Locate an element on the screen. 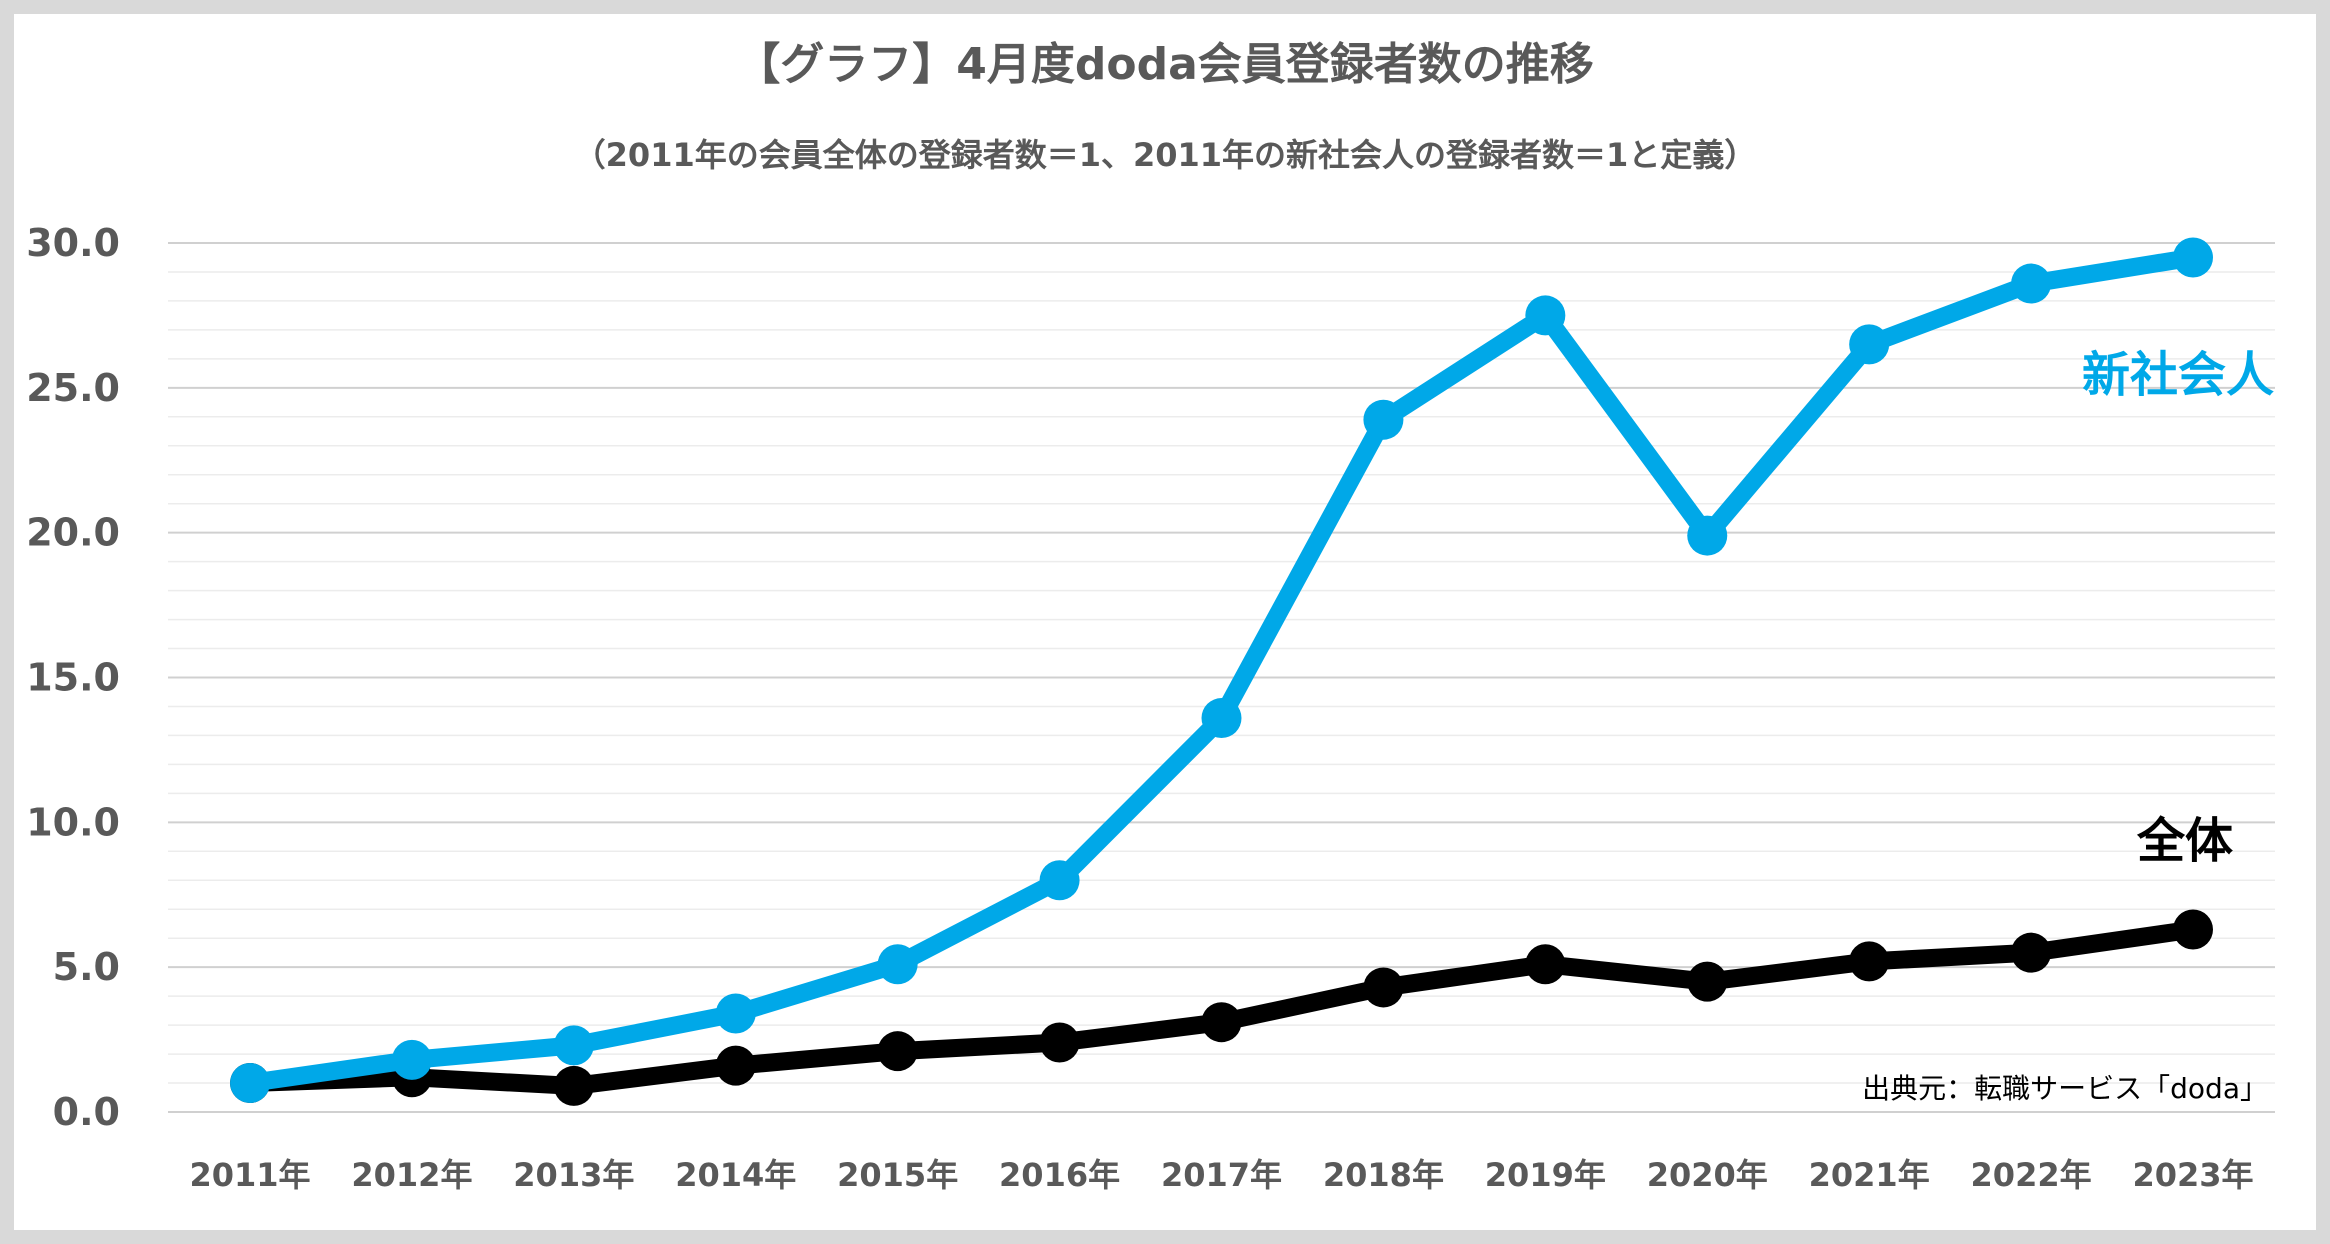 The image size is (2330, 1244). x-tick-label: 2014年 is located at coordinates (735, 1175).